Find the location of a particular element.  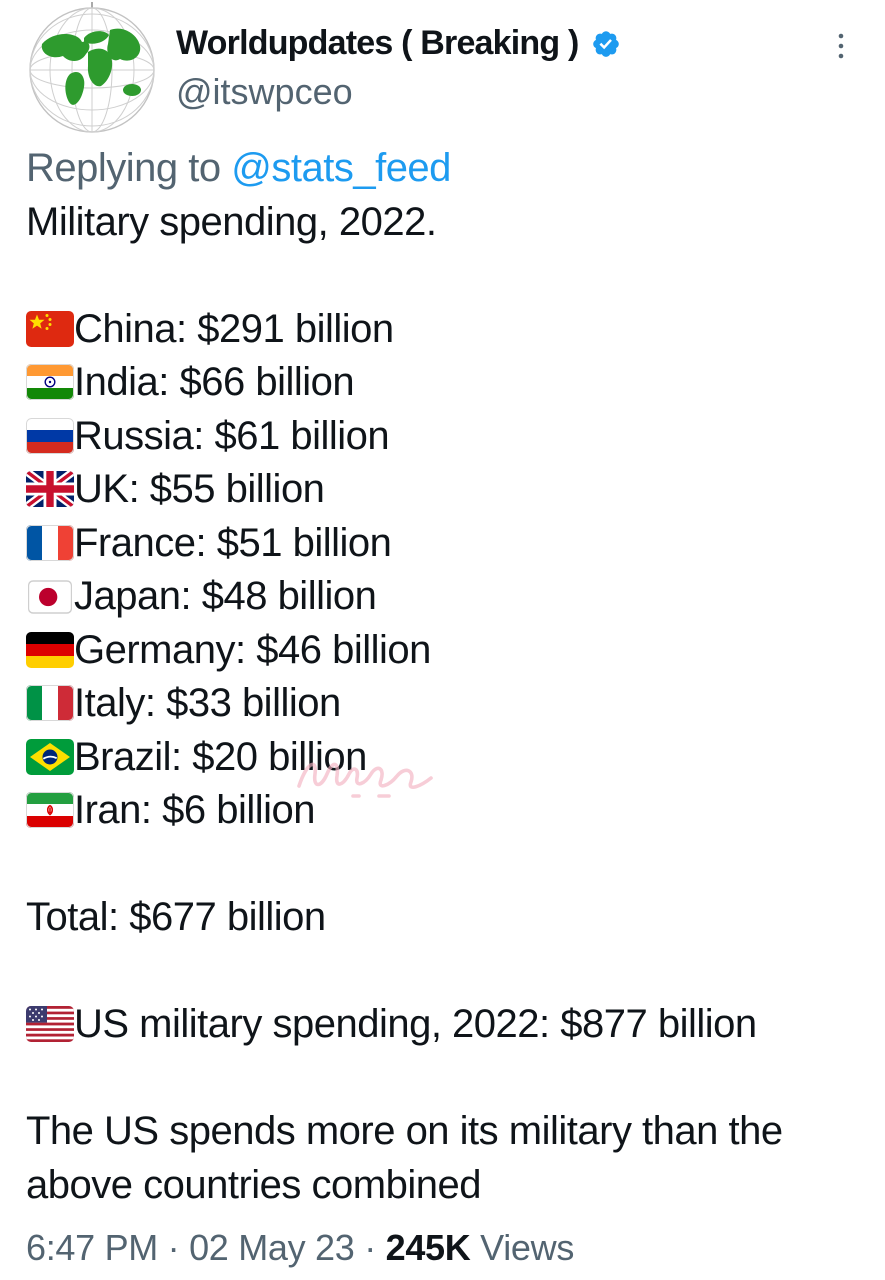

country-row-germany: Germany: $46 billion is located at coordinates (445, 651).